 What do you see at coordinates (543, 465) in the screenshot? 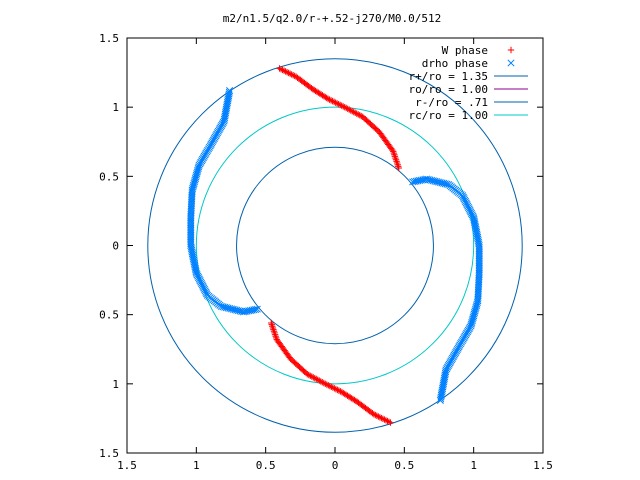
I see `x-tick-label: 1.5` at bounding box center [543, 465].